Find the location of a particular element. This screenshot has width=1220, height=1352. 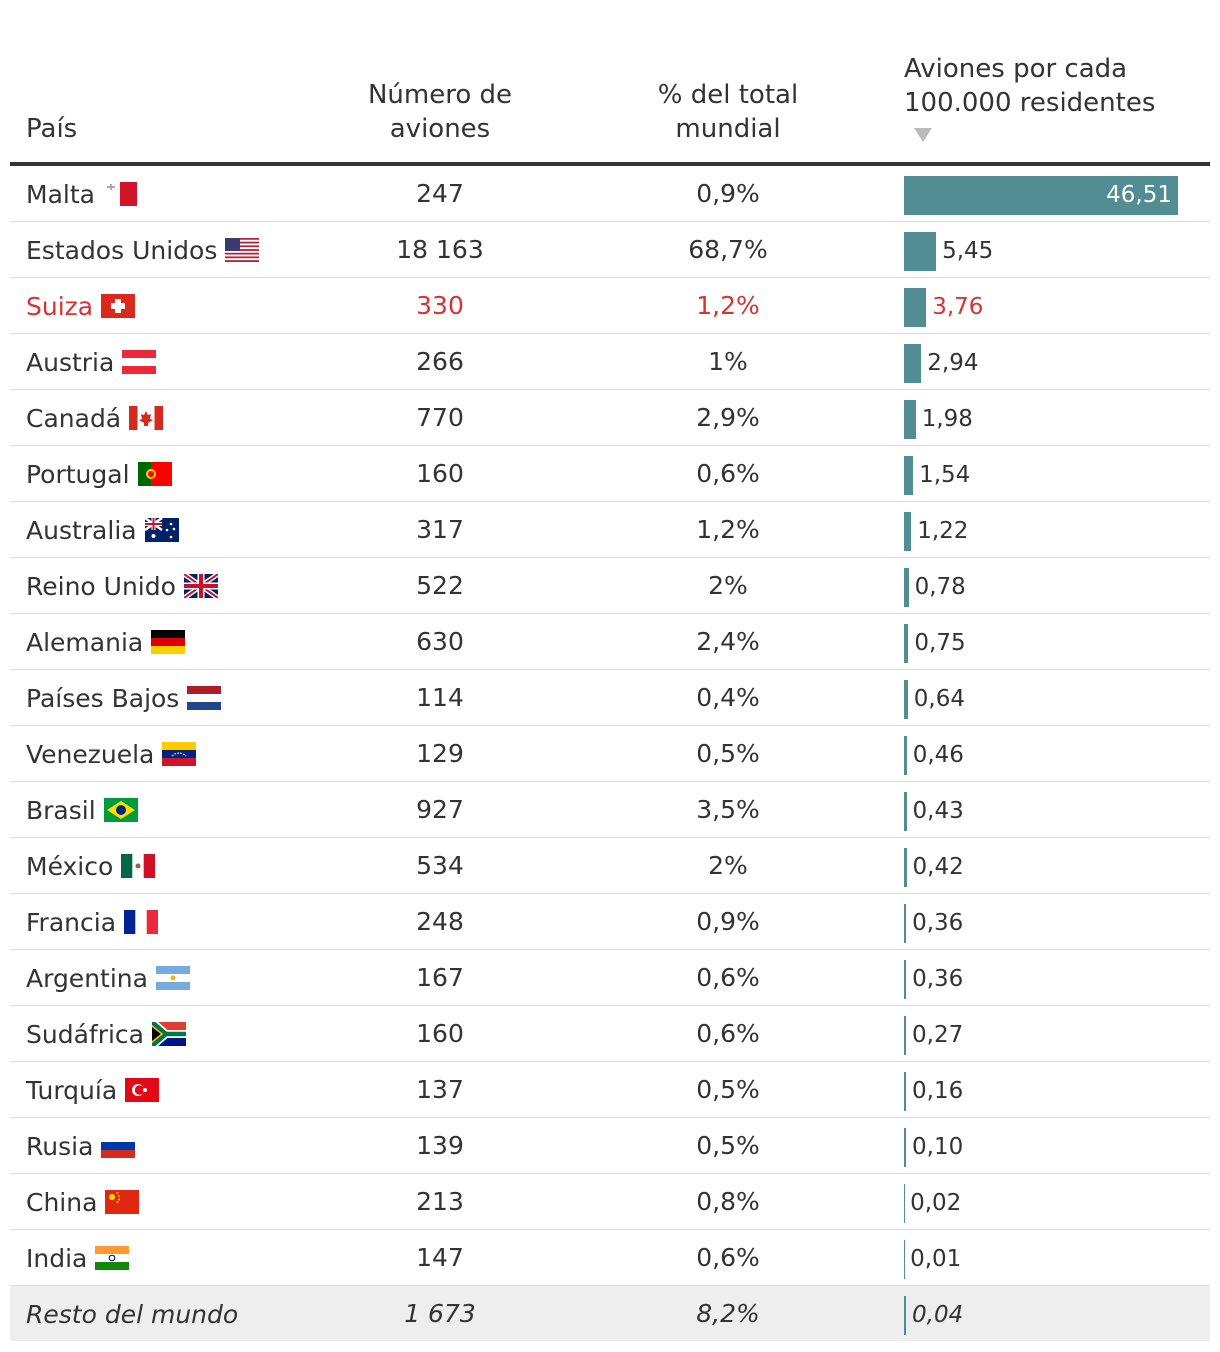

pct-world-cell: 0,4% is located at coordinates (728, 697).